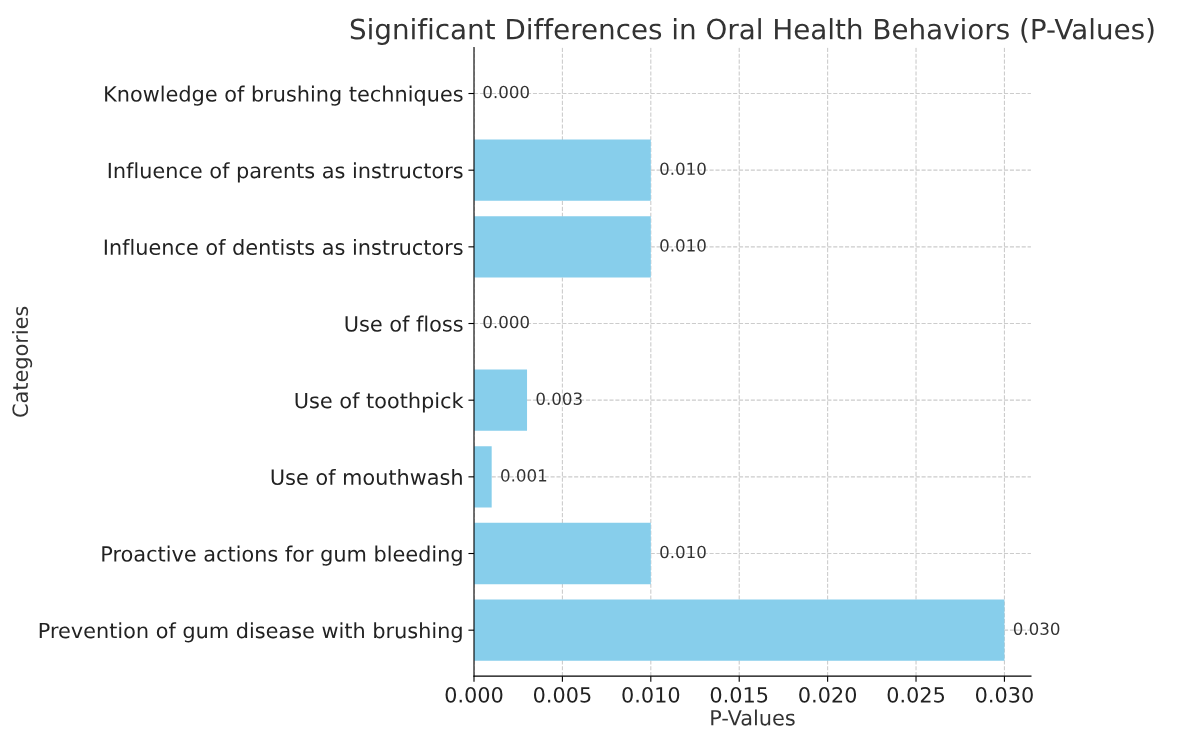 The width and height of the screenshot is (1185, 731). Describe the element at coordinates (753, 717) in the screenshot. I see `x-axis-title: P-Values` at that location.